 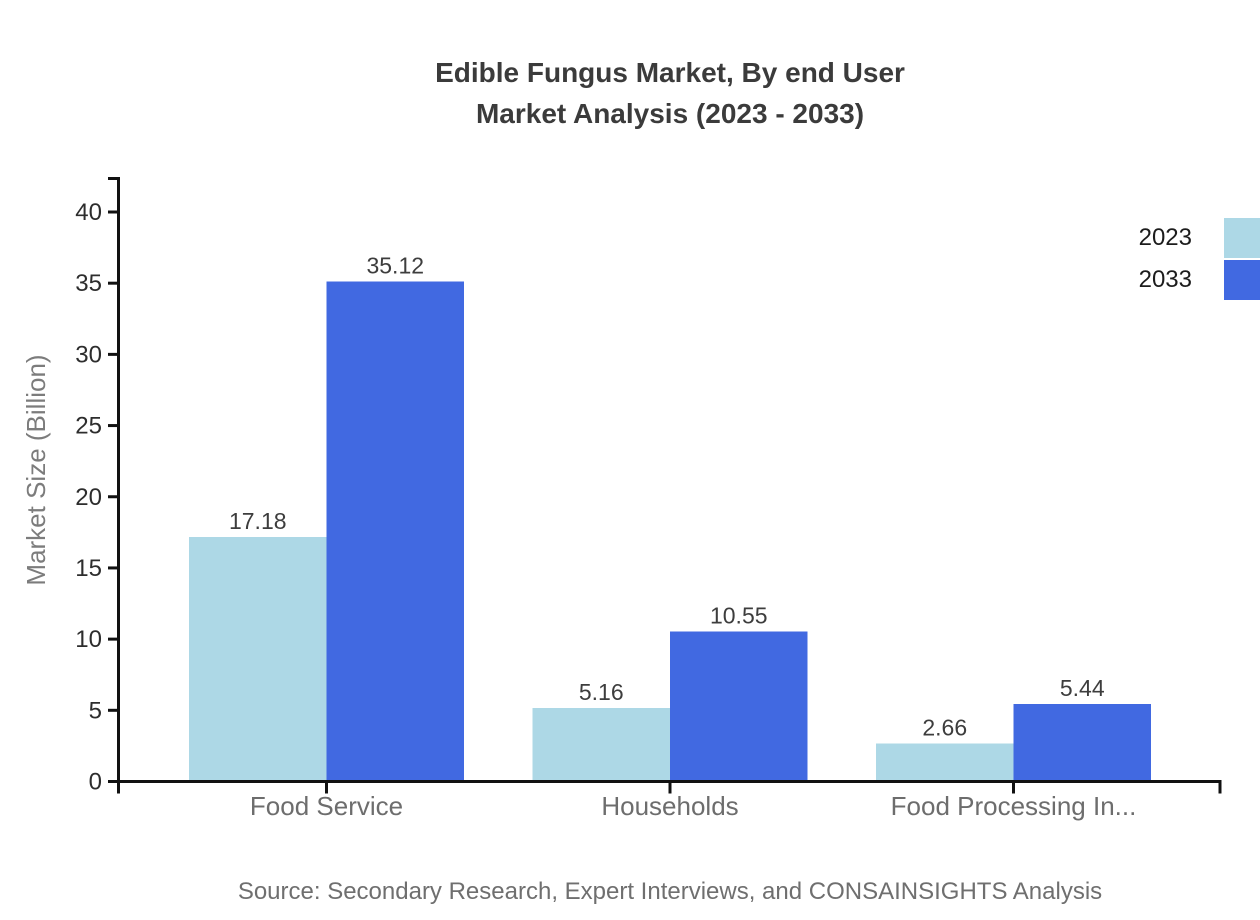 I want to click on legend: 2023 2033, so click(x=1199, y=259).